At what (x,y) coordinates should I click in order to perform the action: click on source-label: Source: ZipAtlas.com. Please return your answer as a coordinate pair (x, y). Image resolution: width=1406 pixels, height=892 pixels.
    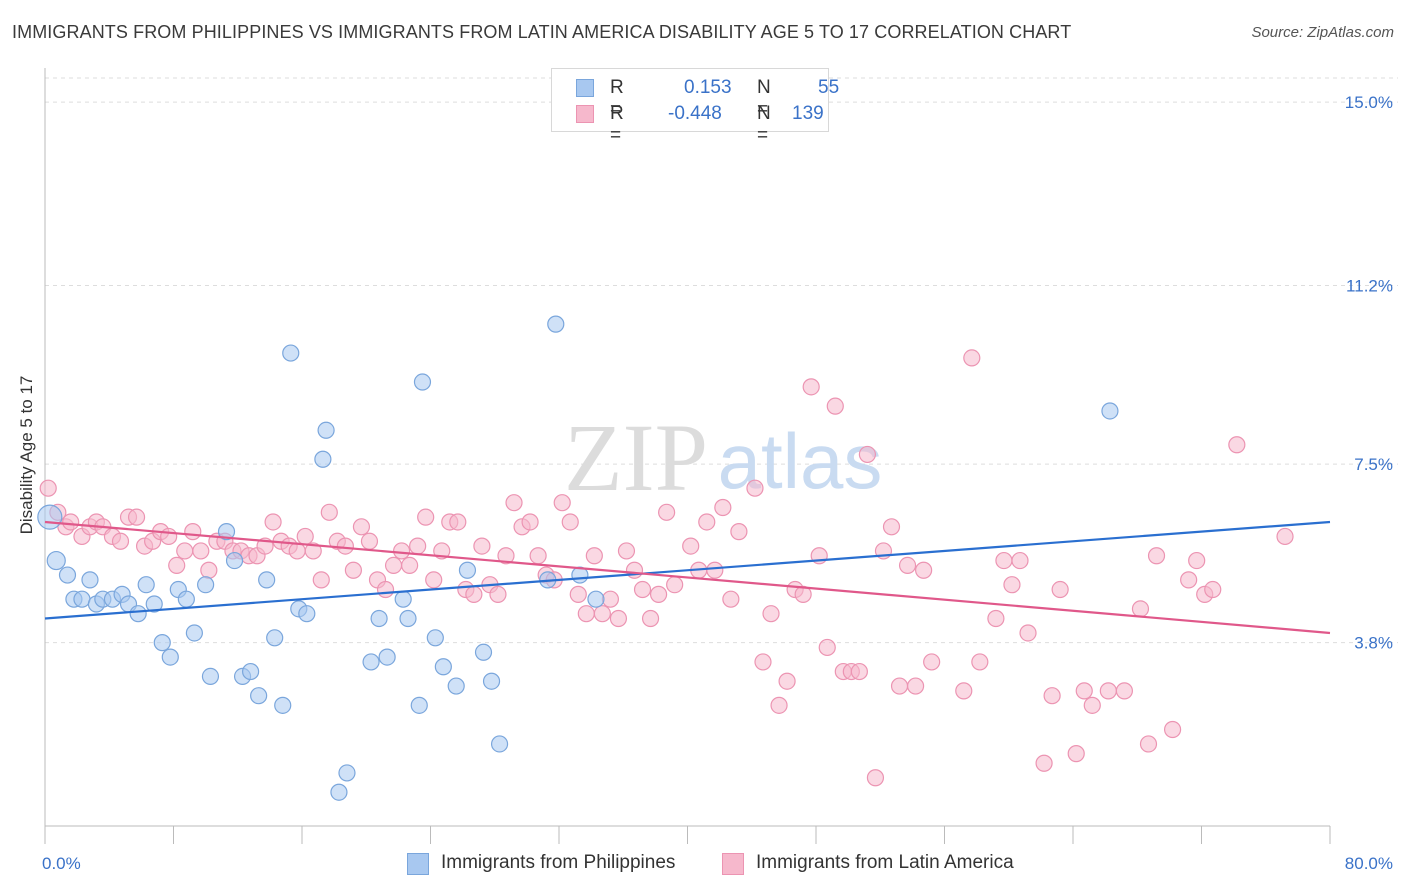
    Looking at the image, I should click on (1322, 32).